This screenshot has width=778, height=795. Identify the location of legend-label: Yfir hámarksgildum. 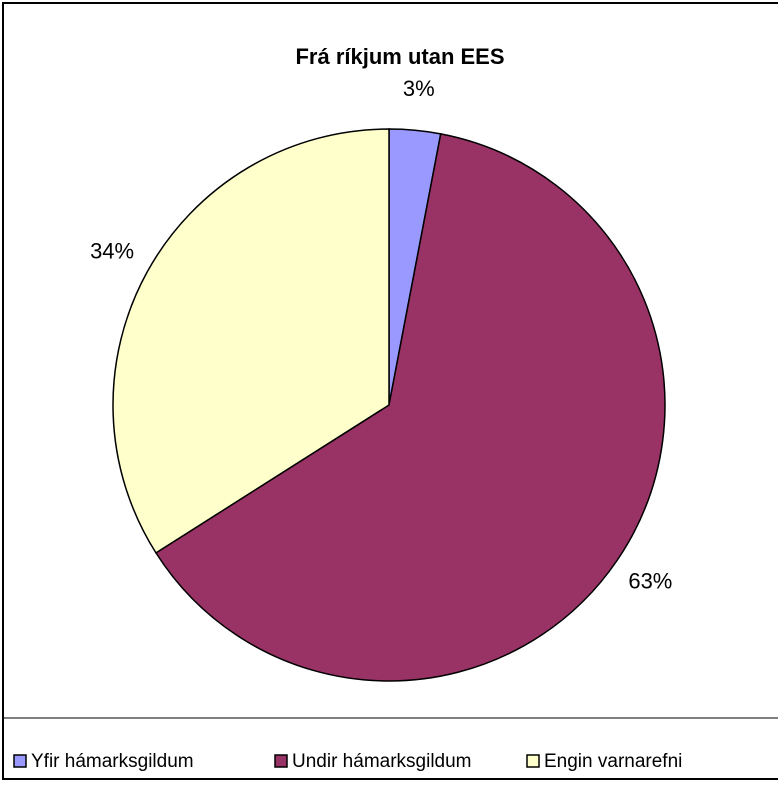
(112, 761).